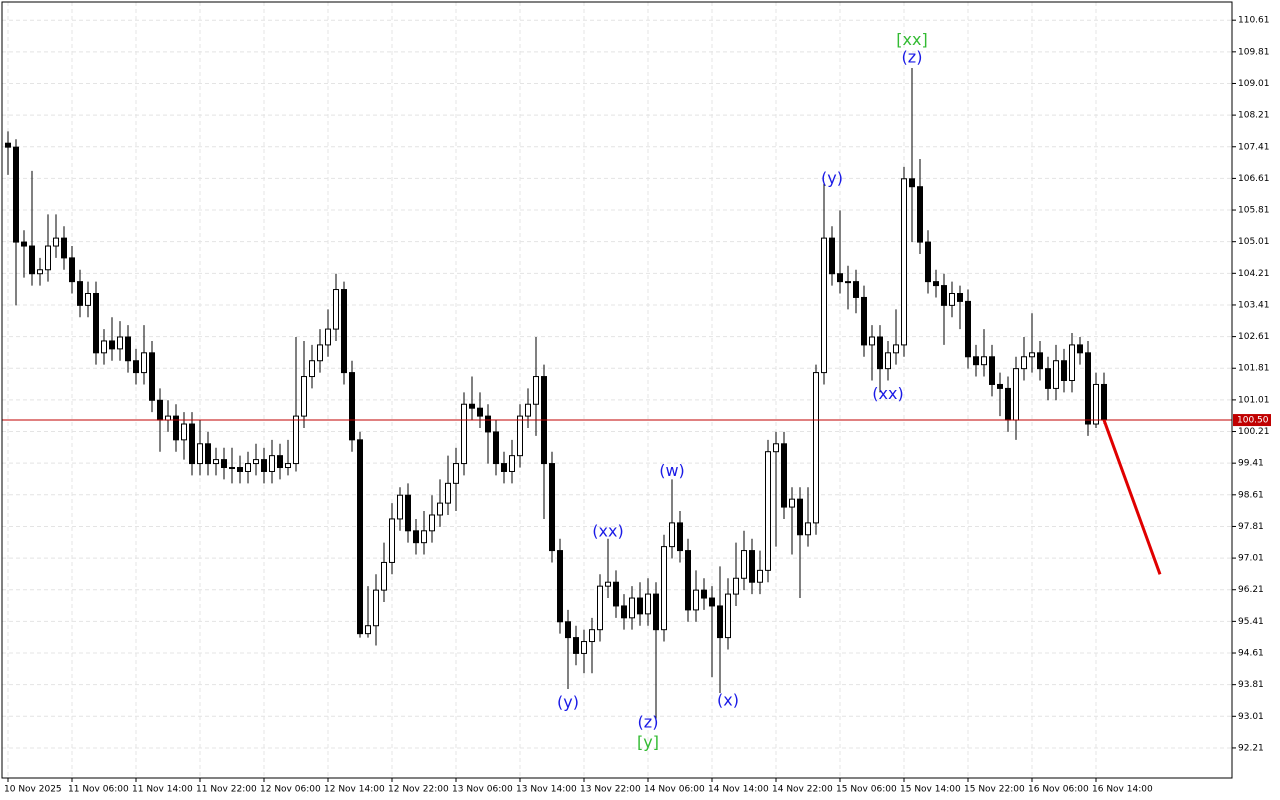 Image resolution: width=1280 pixels, height=800 pixels. Describe the element at coordinates (802, 790) in the screenshot. I see `x-tick-label: 14 Nov 22:00` at that location.